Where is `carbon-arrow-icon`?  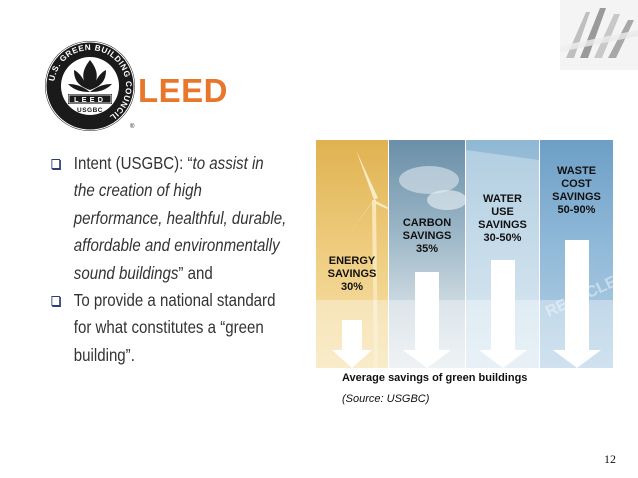 carbon-arrow-icon is located at coordinates (427, 320).